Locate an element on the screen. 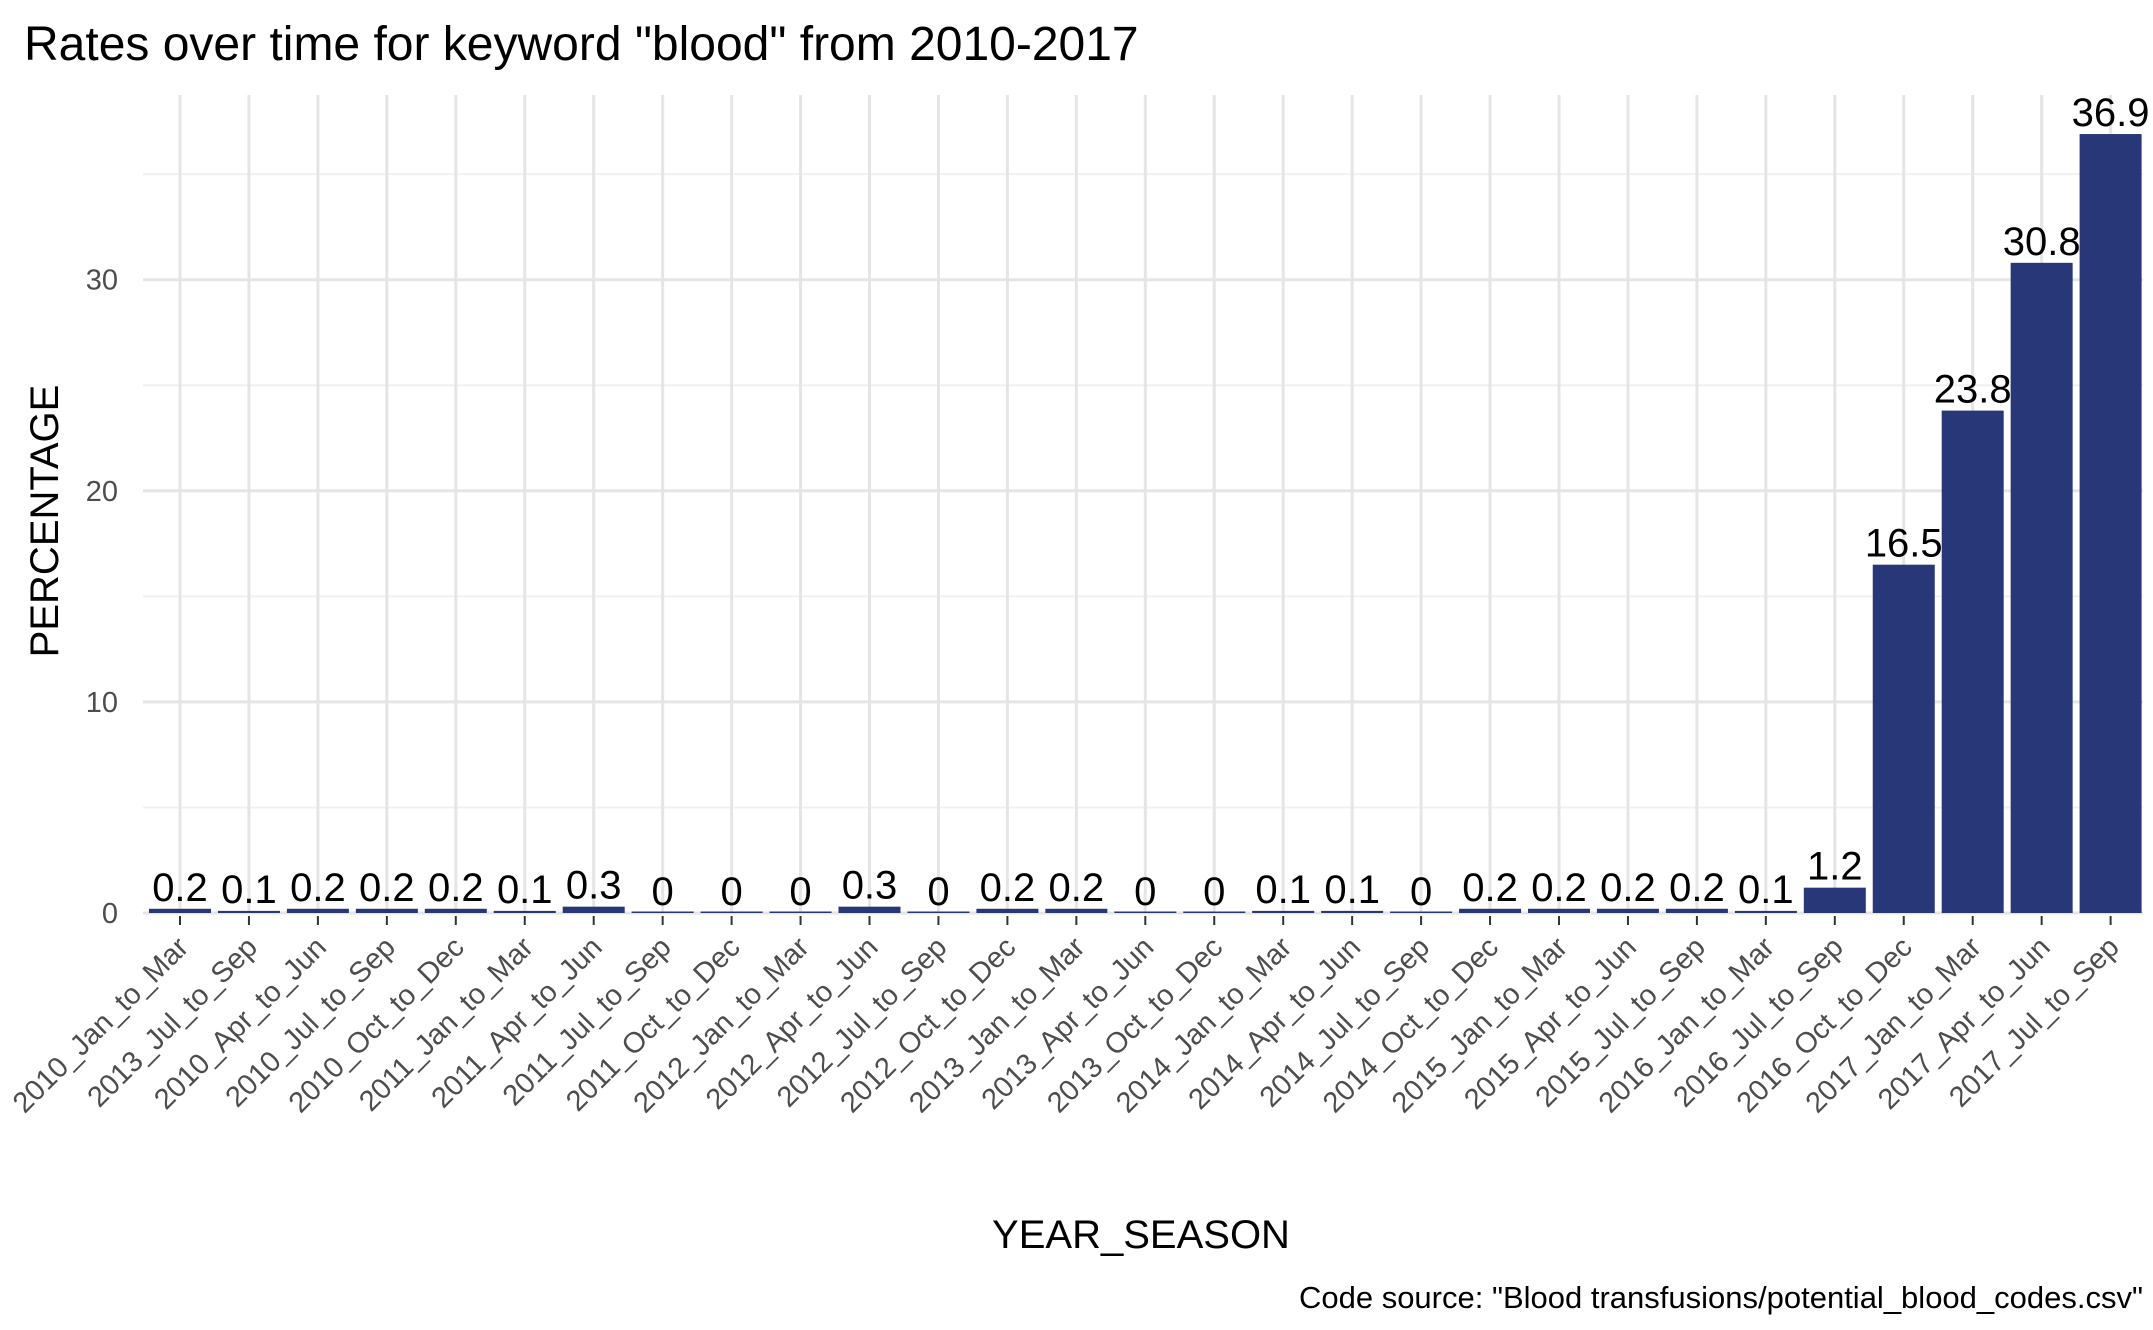  x-axis-title: YEAR_SEASON is located at coordinates (1141, 1235).